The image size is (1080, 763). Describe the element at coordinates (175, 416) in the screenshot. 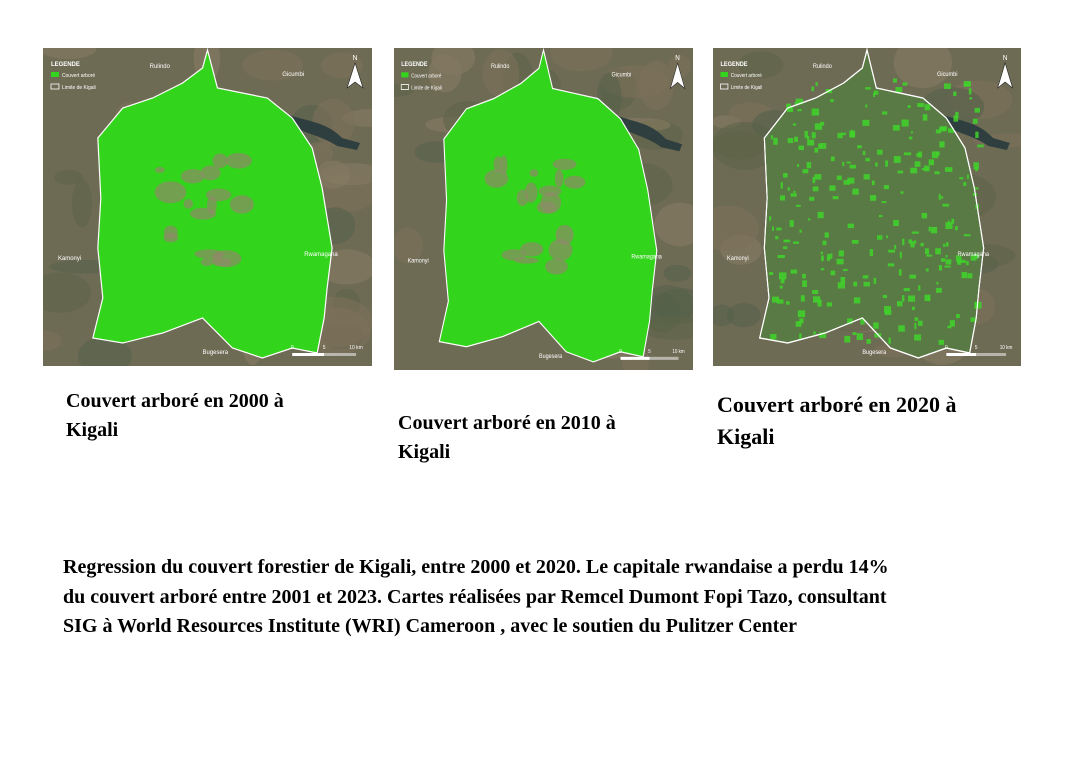

I see `caption: Couvert arboré en 2000 à Kigali` at that location.